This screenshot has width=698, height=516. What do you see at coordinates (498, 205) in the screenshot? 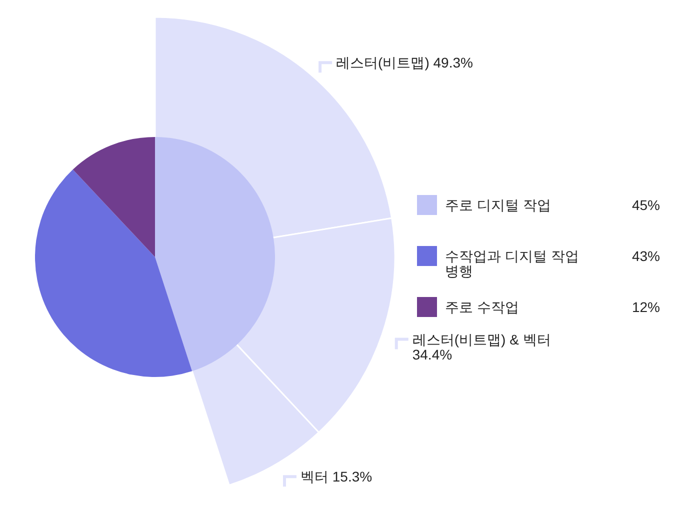
I see `legend-label: 주로 디지털 작업` at bounding box center [498, 205].